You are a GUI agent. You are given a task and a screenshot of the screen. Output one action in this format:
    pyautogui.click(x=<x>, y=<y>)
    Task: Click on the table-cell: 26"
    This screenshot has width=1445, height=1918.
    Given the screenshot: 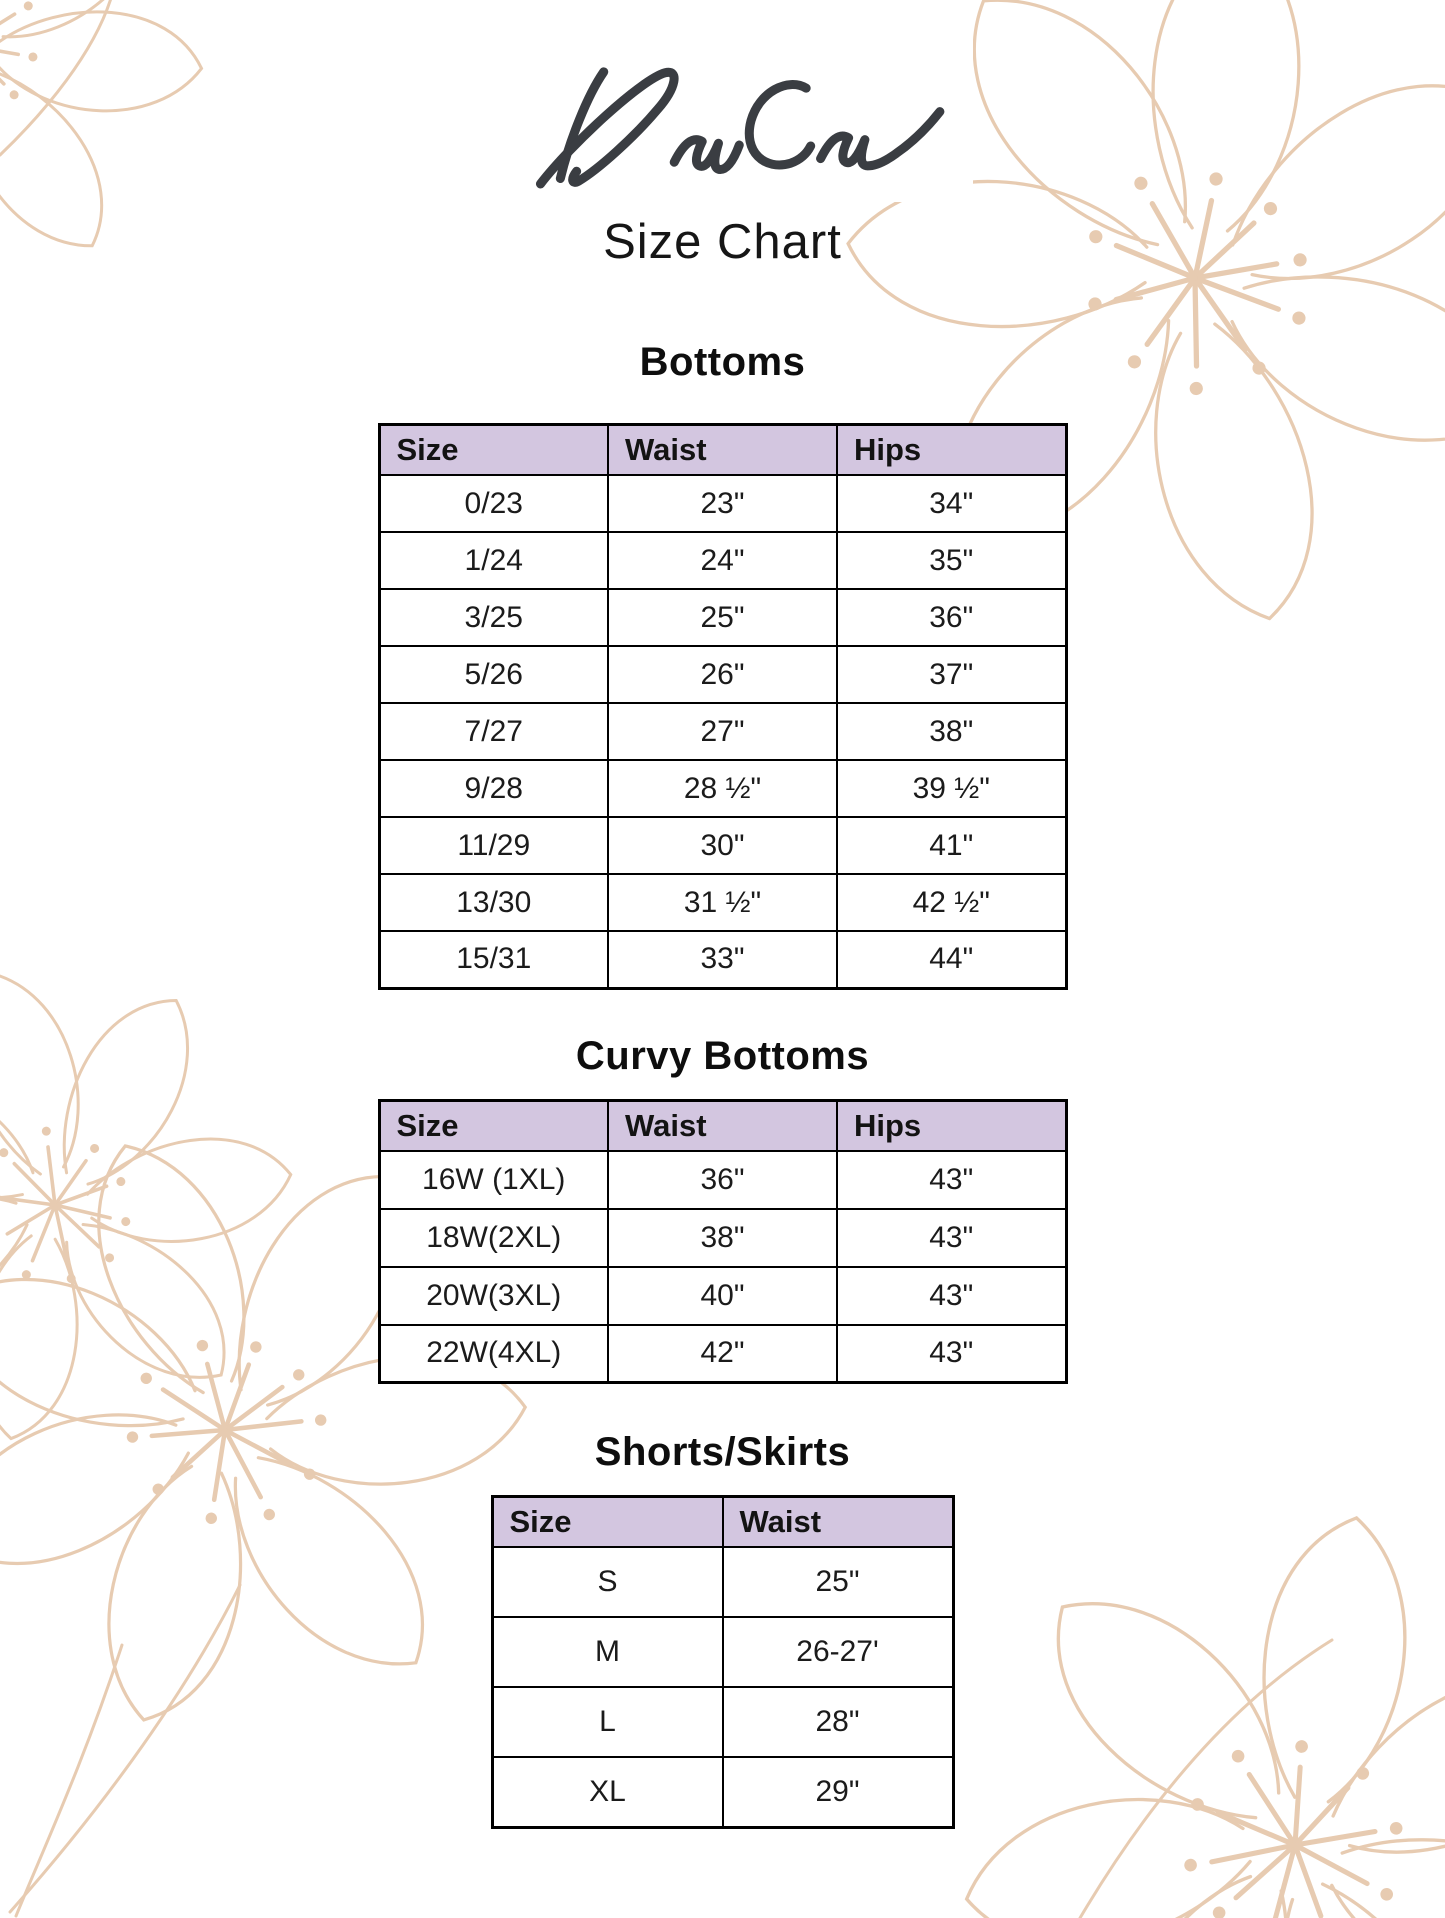 What is the action you would take?
    pyautogui.click(x=722, y=674)
    